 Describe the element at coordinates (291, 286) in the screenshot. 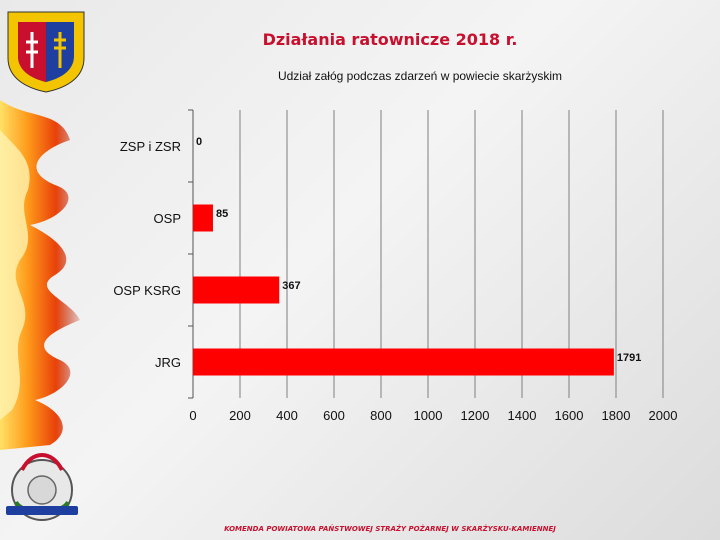

I see `value-label: 367` at that location.